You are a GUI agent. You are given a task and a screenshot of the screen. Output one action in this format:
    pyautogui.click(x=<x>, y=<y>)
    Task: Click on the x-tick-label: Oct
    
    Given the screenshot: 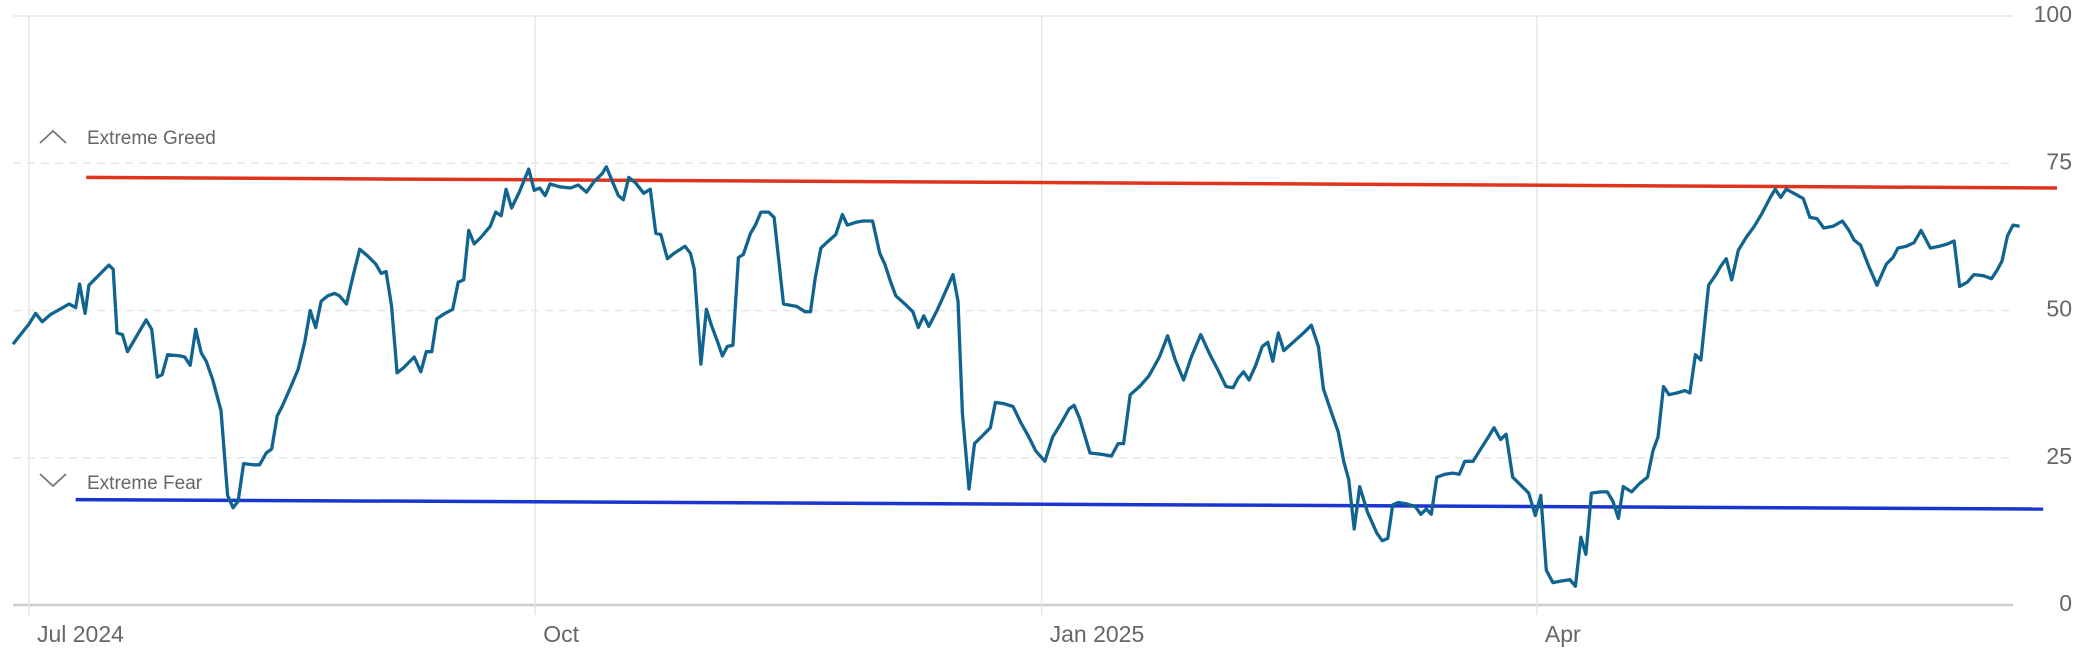 What is the action you would take?
    pyautogui.click(x=561, y=634)
    